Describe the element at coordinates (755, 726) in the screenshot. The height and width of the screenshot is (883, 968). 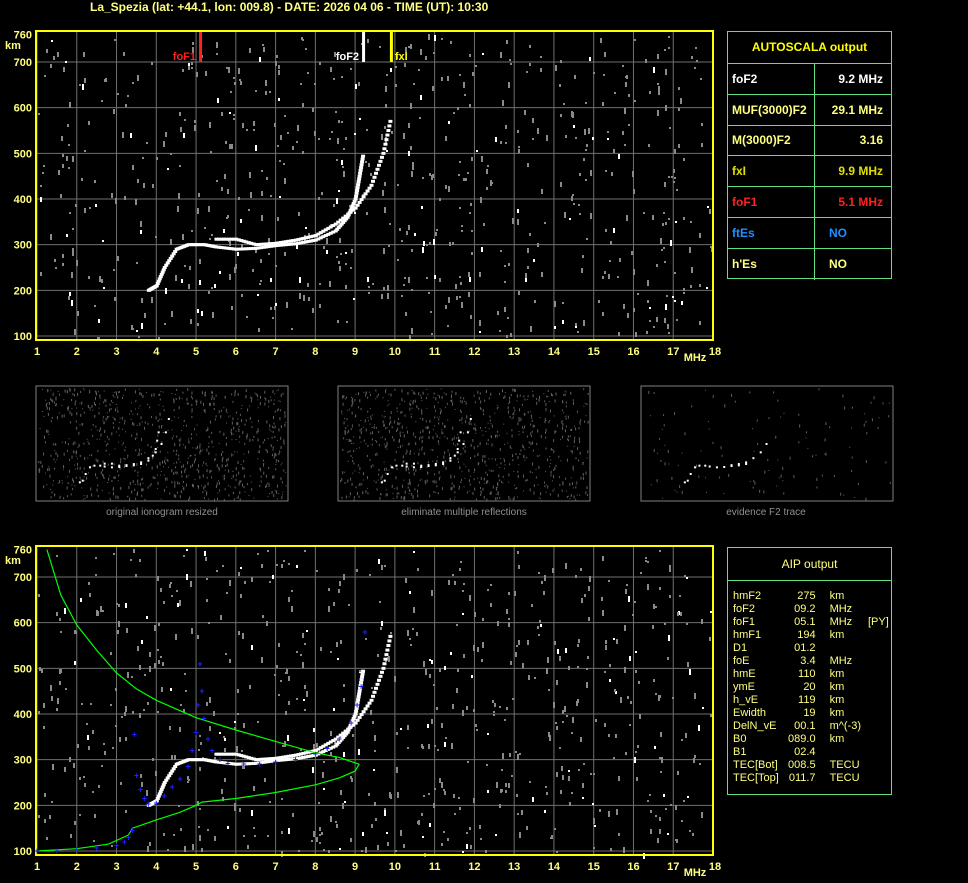
I see `aip-cell: DelN_vE` at that location.